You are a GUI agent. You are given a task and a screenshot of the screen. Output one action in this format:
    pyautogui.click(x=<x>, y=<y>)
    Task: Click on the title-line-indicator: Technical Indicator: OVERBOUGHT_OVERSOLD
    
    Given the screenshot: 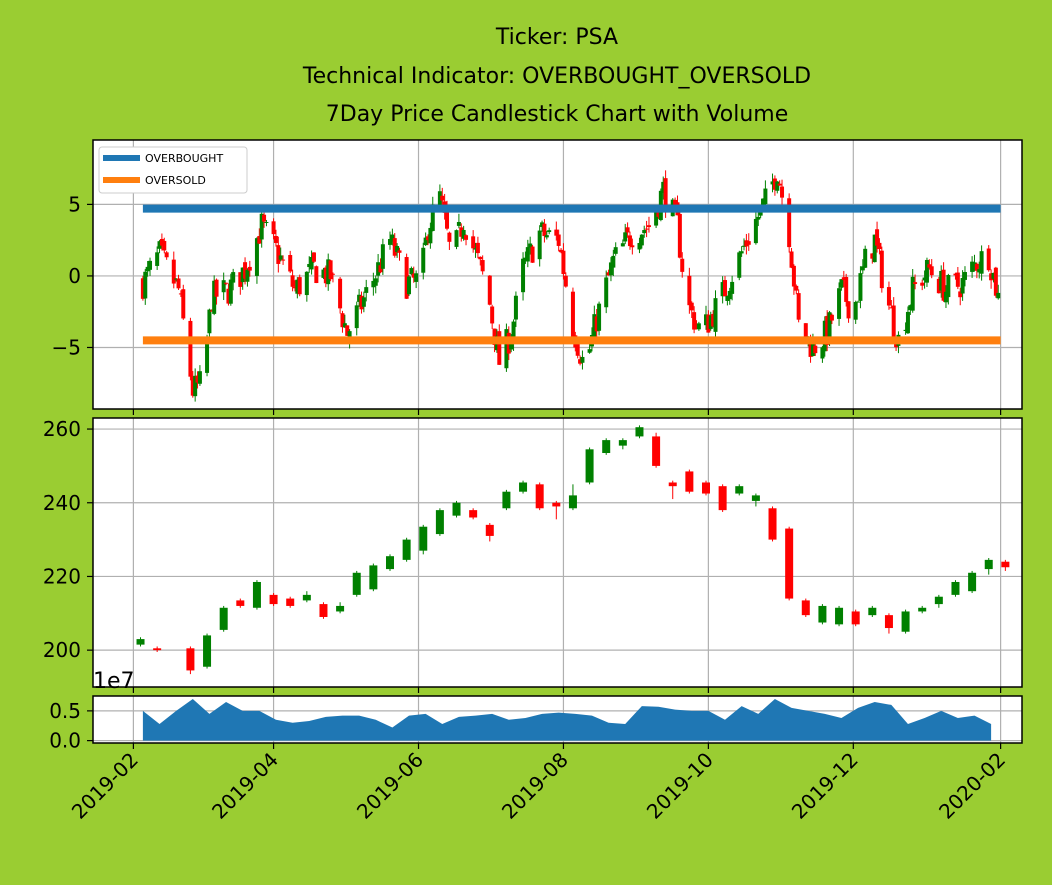 What is the action you would take?
    pyautogui.click(x=556, y=76)
    